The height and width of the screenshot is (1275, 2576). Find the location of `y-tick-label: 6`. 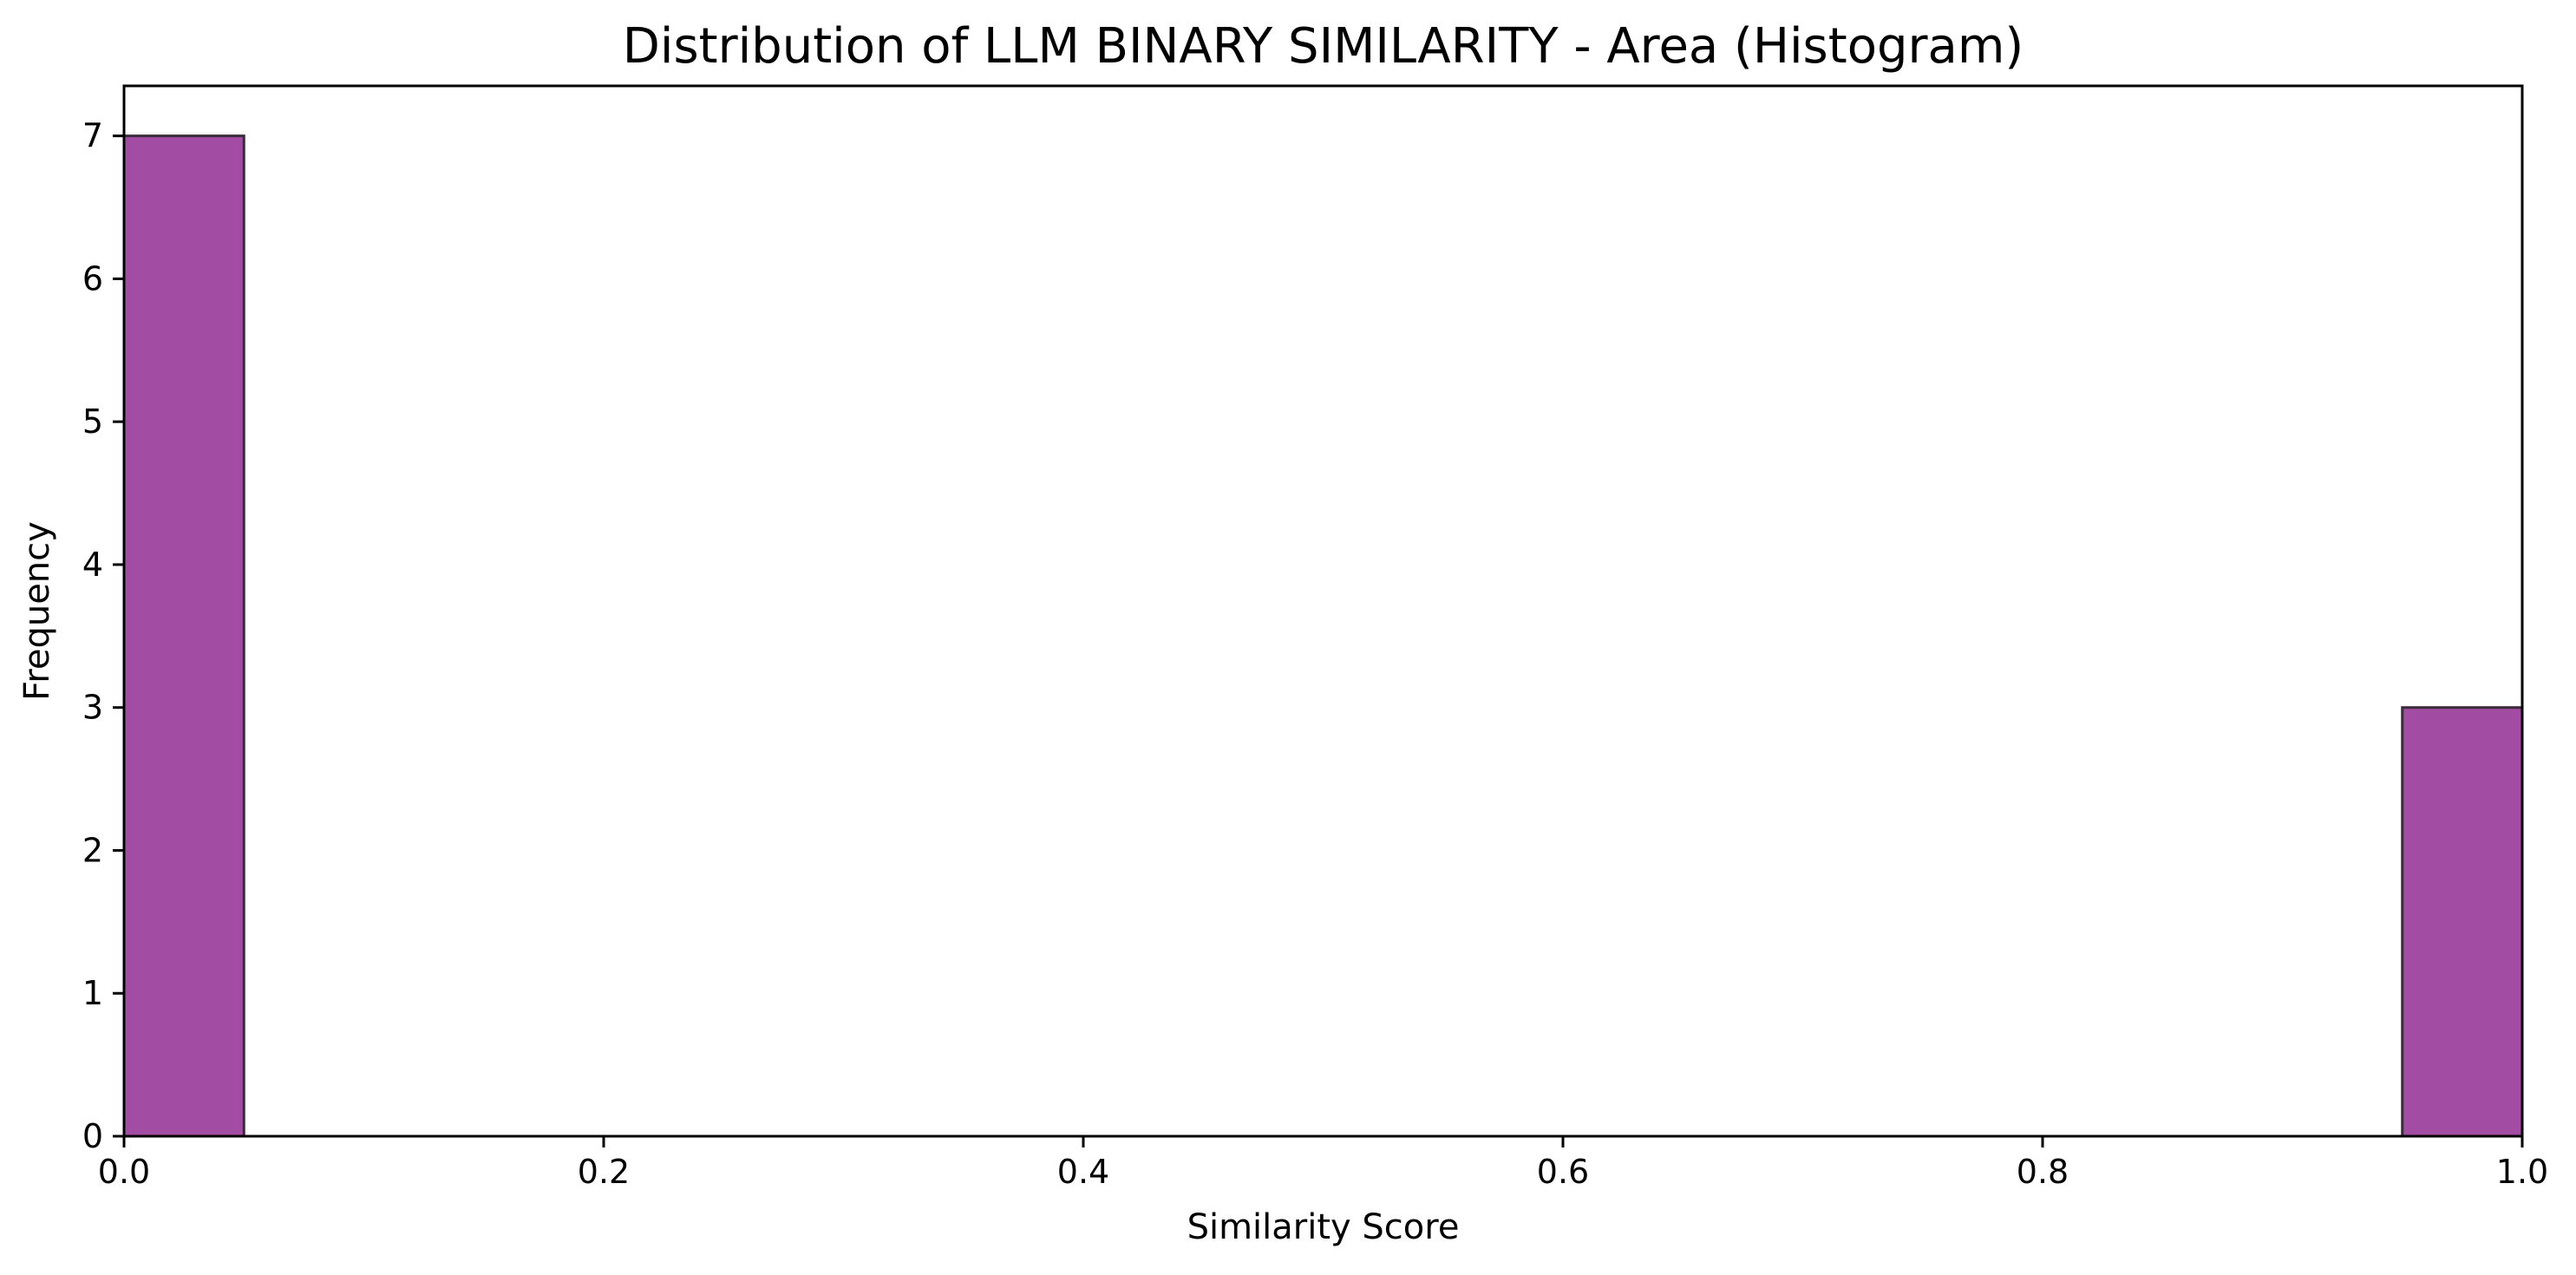

y-tick-label: 6 is located at coordinates (92, 278).